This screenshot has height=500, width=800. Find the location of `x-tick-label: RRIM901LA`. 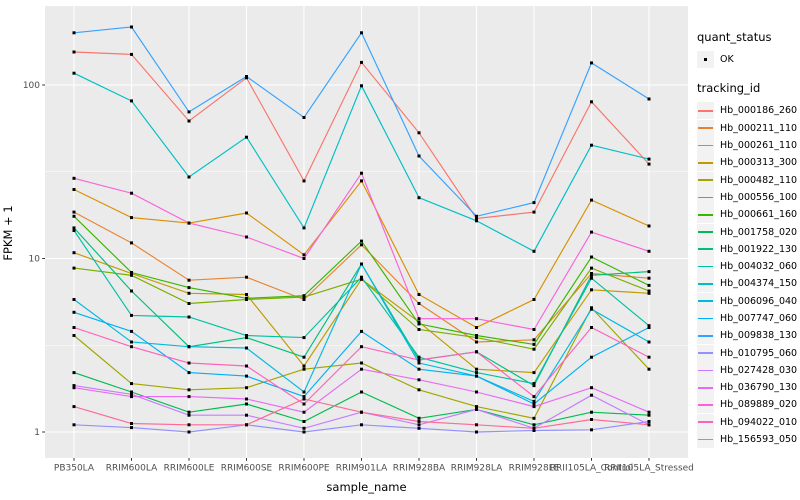

x-tick-label: RRIM901LA is located at coordinates (362, 469).